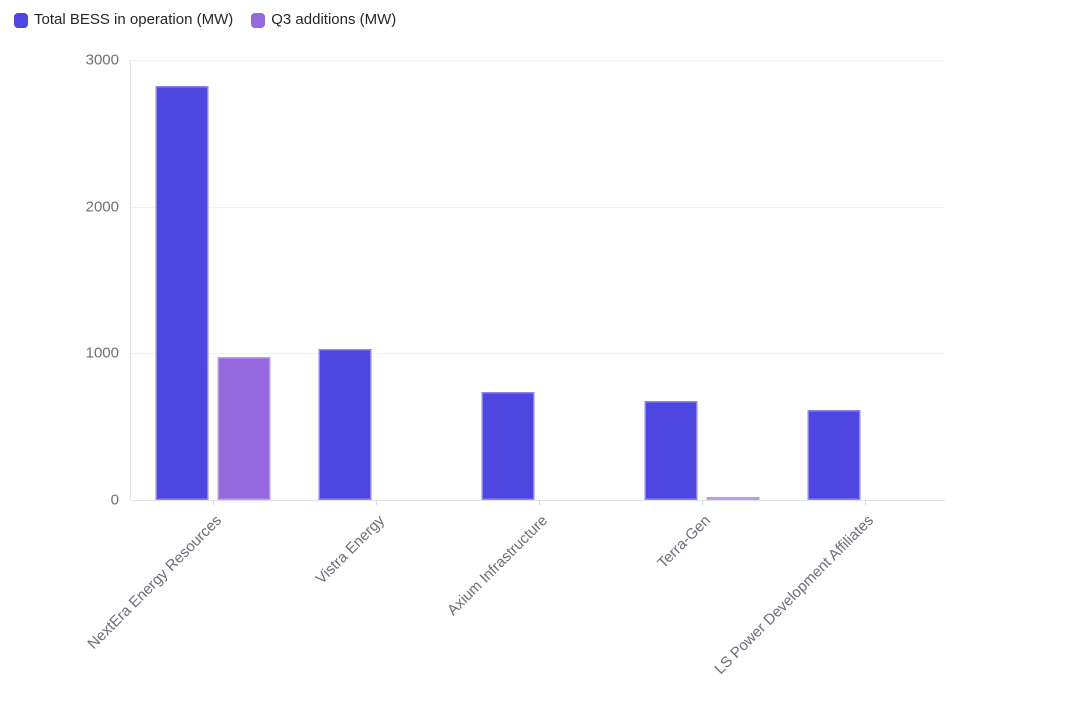 This screenshot has width=1080, height=702. Describe the element at coordinates (670, 450) in the screenshot. I see `bar-terra-gen-total-bess-in-operation-mw` at that location.